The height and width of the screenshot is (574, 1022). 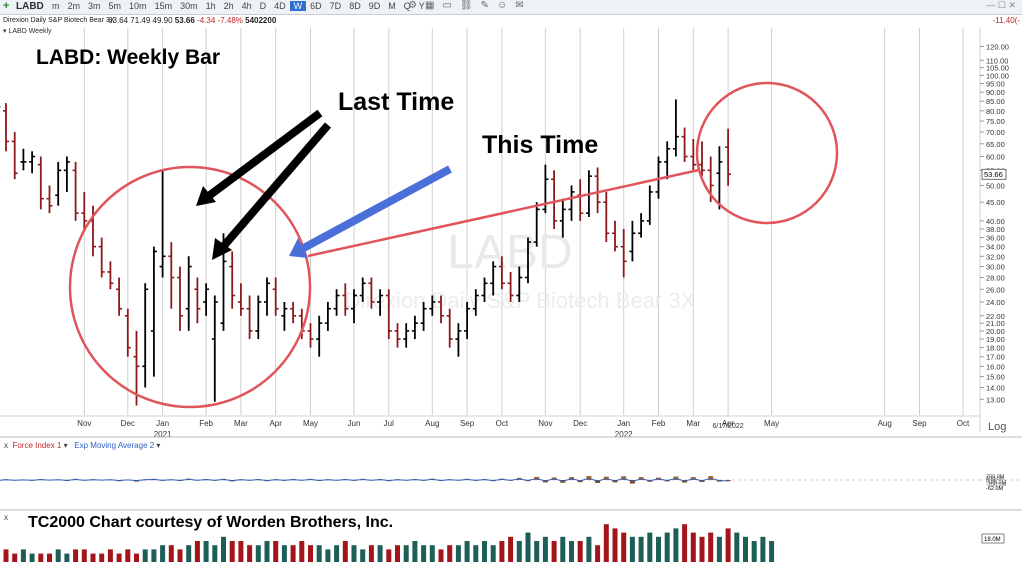 What do you see at coordinates (995, 202) in the screenshot?
I see `price-tick-label: 45.00` at bounding box center [995, 202].